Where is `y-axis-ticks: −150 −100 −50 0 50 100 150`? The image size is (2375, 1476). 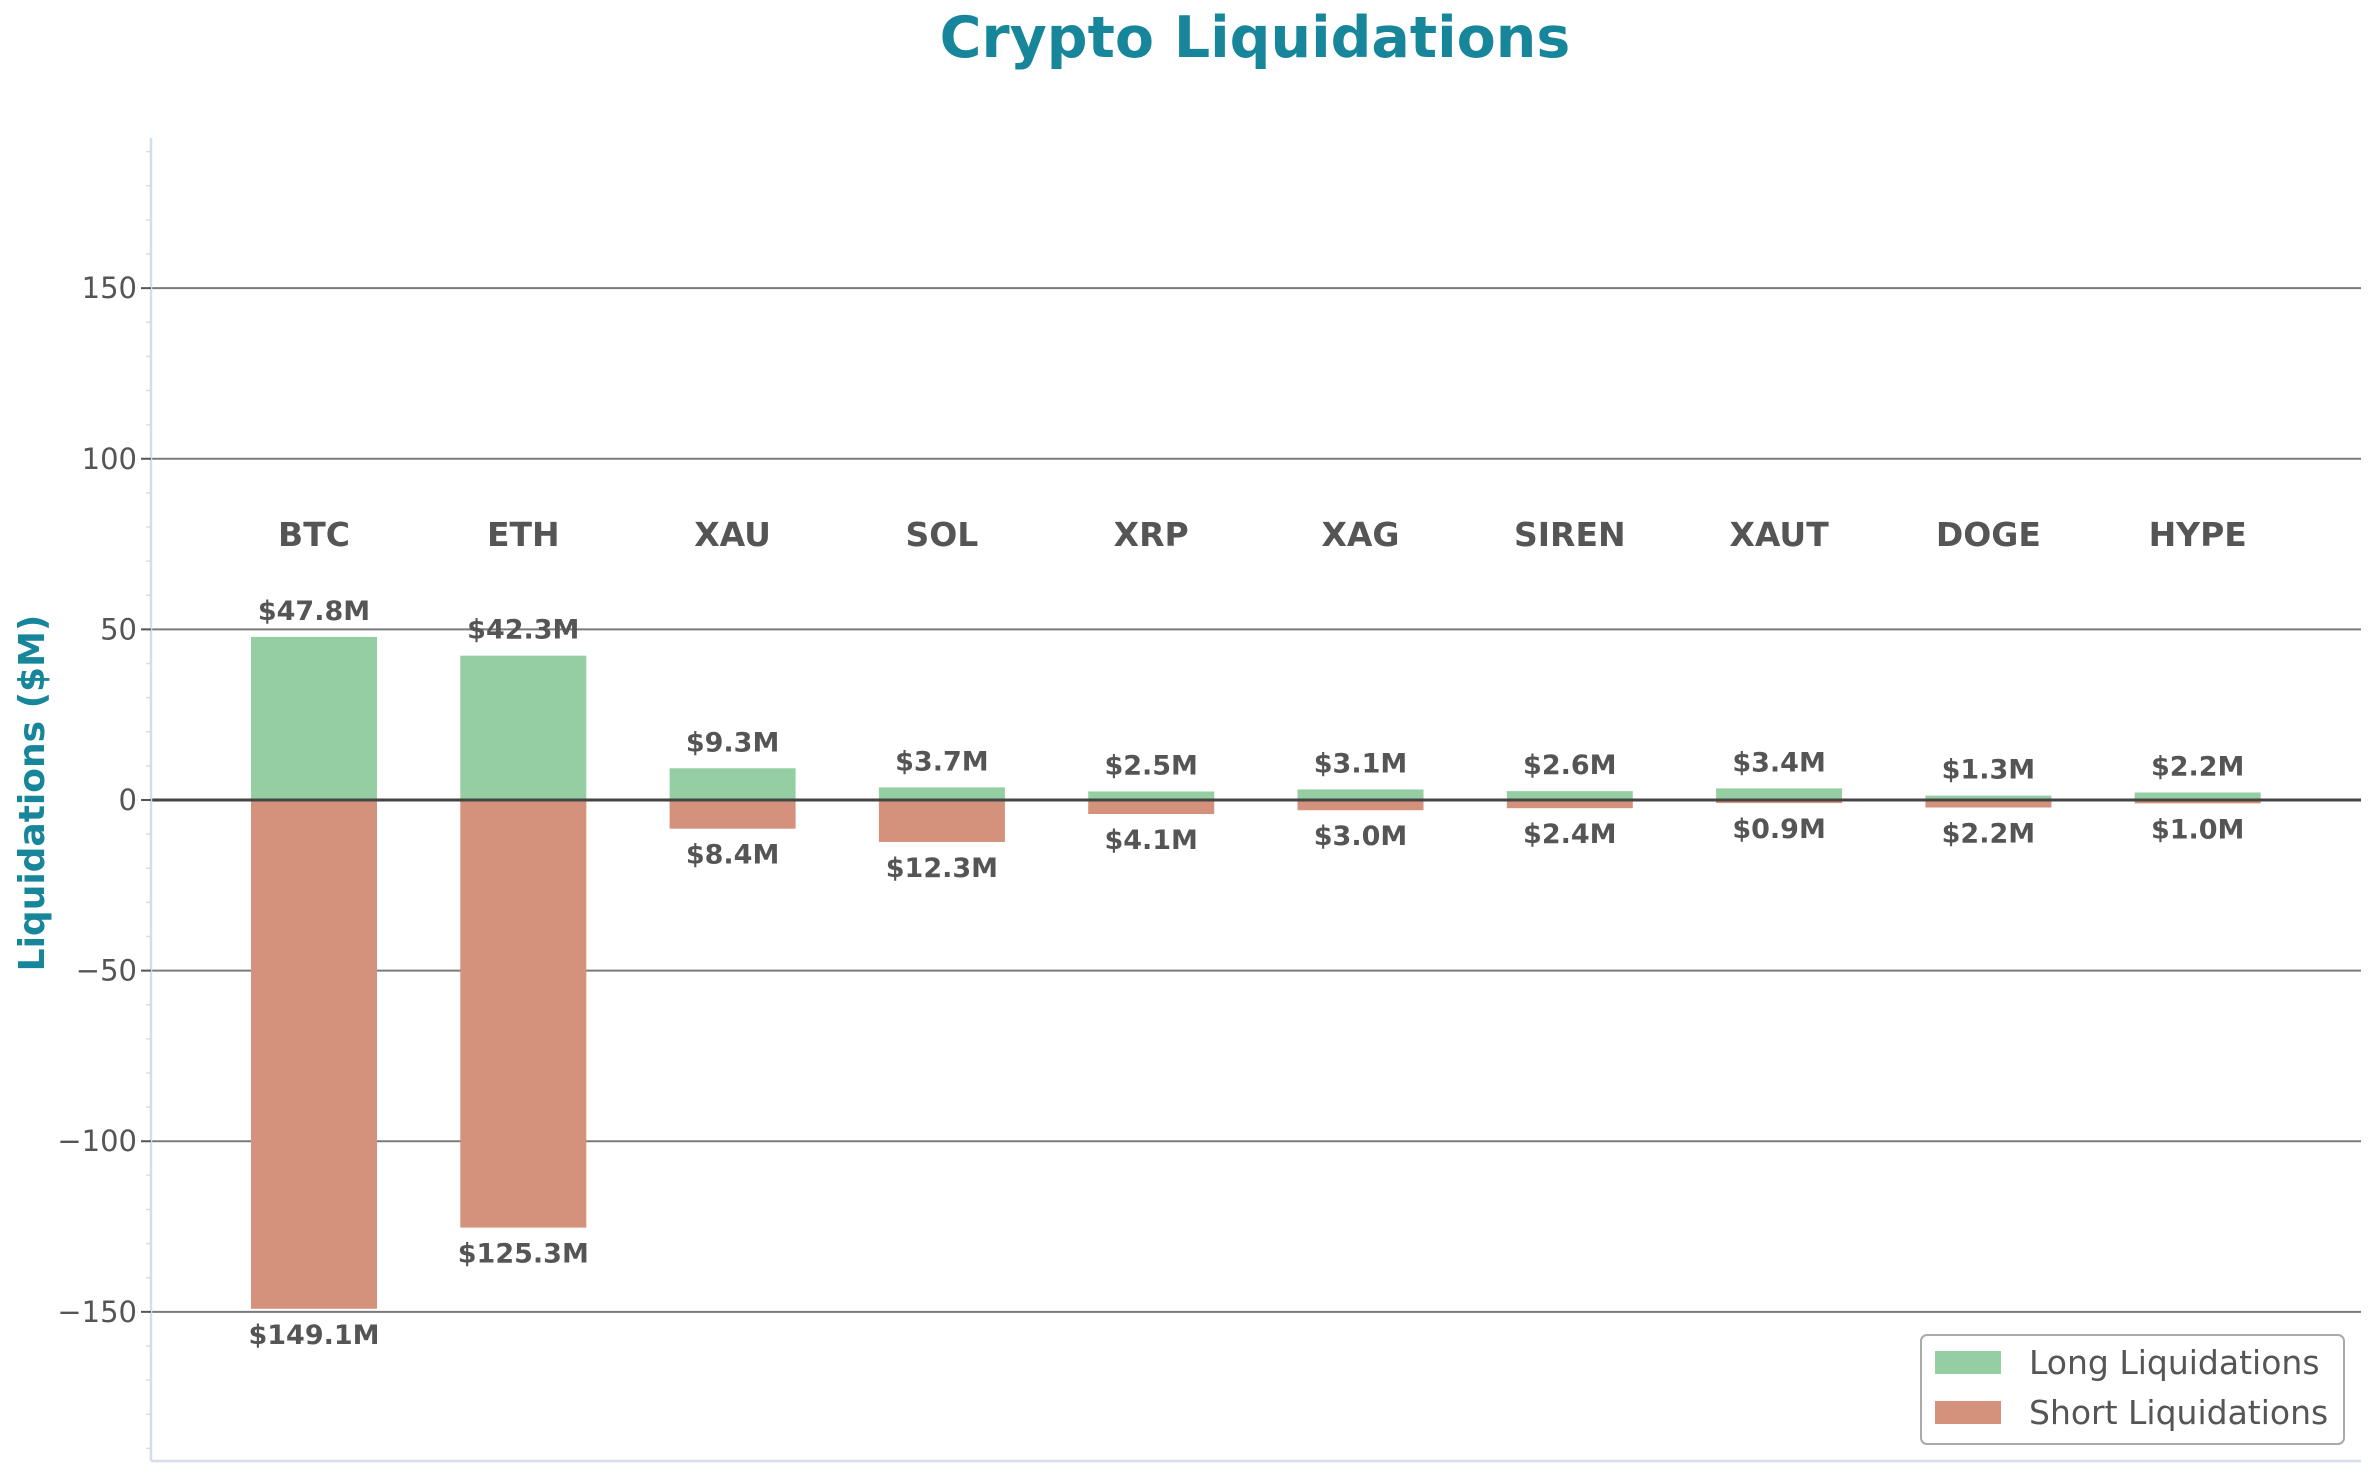 y-axis-ticks: −150 −100 −50 0 50 100 150 is located at coordinates (104, 800).